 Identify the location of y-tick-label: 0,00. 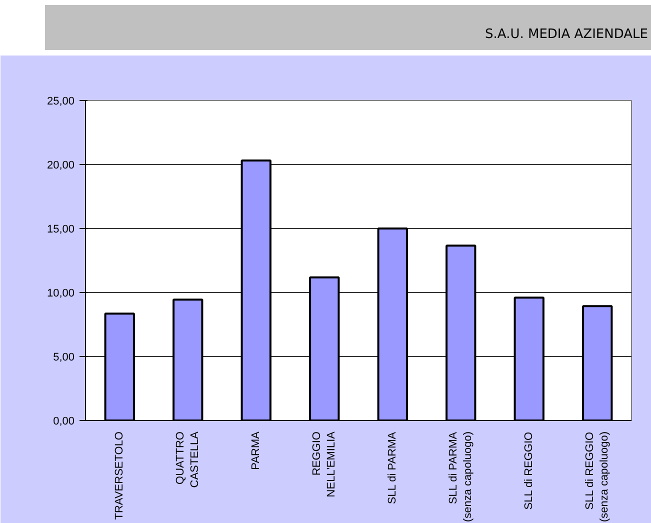
(64, 422).